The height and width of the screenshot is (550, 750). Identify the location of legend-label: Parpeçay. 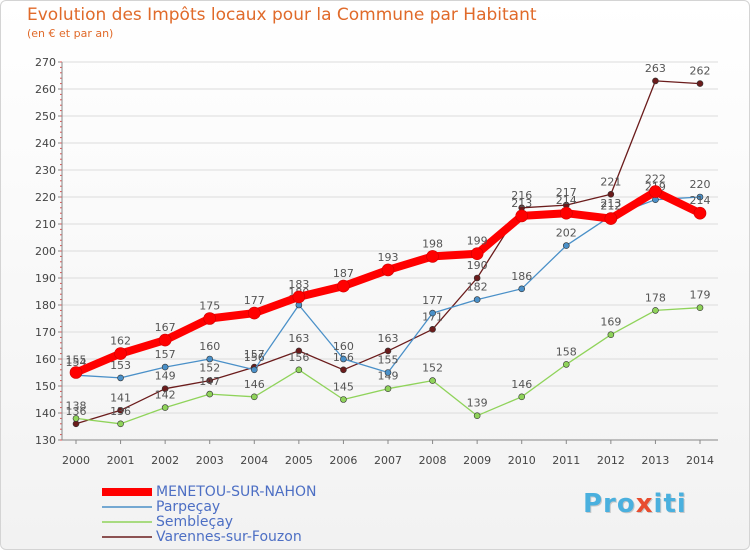
(188, 507).